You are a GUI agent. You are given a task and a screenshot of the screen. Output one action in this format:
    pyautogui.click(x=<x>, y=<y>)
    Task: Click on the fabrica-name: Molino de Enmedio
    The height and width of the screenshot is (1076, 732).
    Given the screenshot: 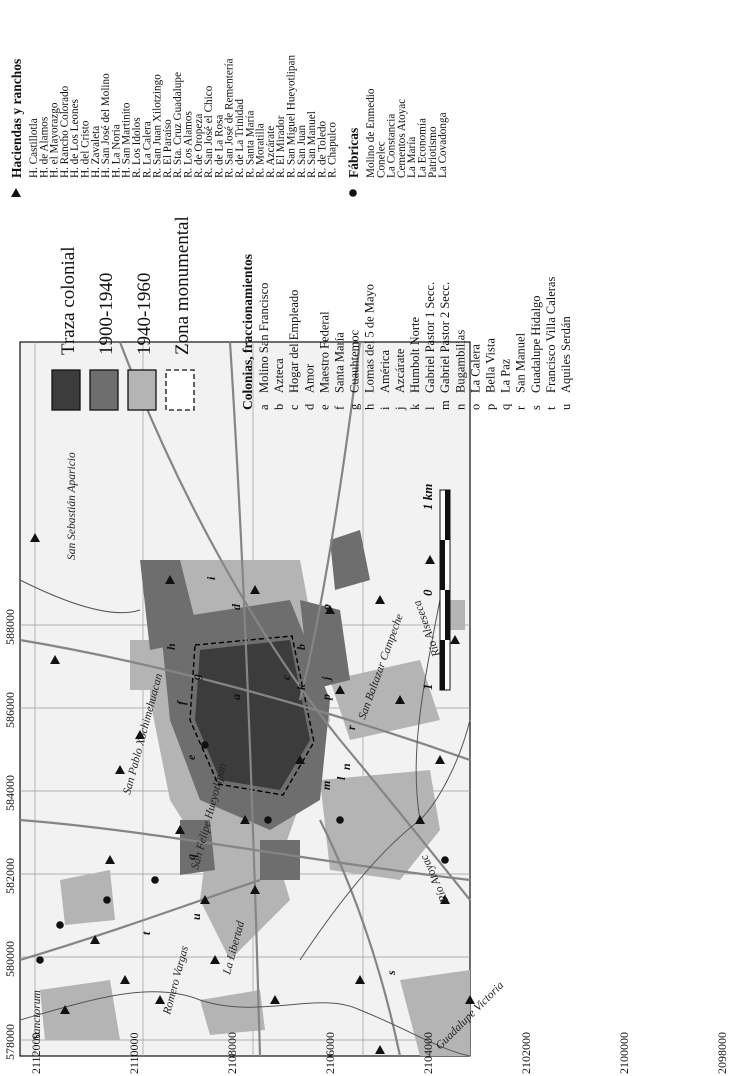 What is the action you would take?
    pyautogui.click(x=371, y=133)
    